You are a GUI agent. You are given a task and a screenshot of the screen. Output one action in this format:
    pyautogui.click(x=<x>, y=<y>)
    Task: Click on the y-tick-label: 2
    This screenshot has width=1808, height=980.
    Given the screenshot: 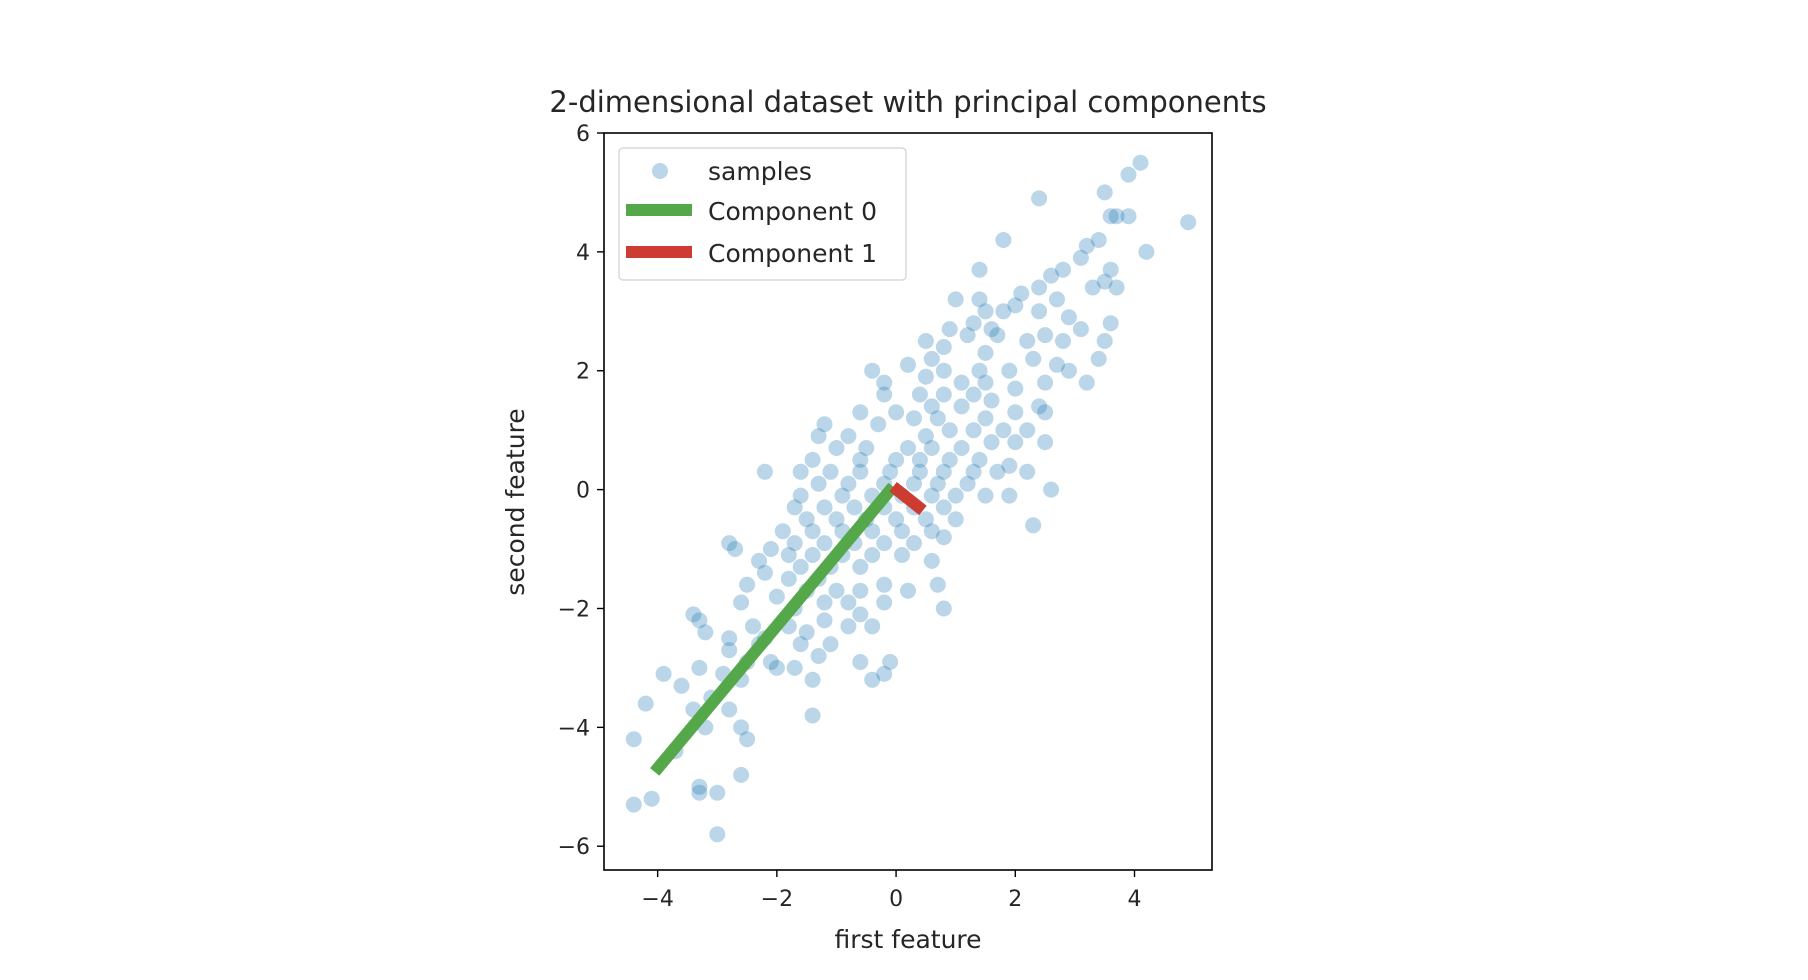 What is the action you would take?
    pyautogui.click(x=583, y=372)
    